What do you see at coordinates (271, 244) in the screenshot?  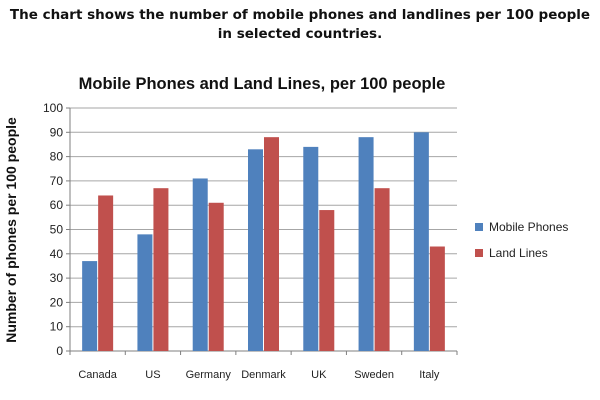 I see `bar-land-lines-denmark` at bounding box center [271, 244].